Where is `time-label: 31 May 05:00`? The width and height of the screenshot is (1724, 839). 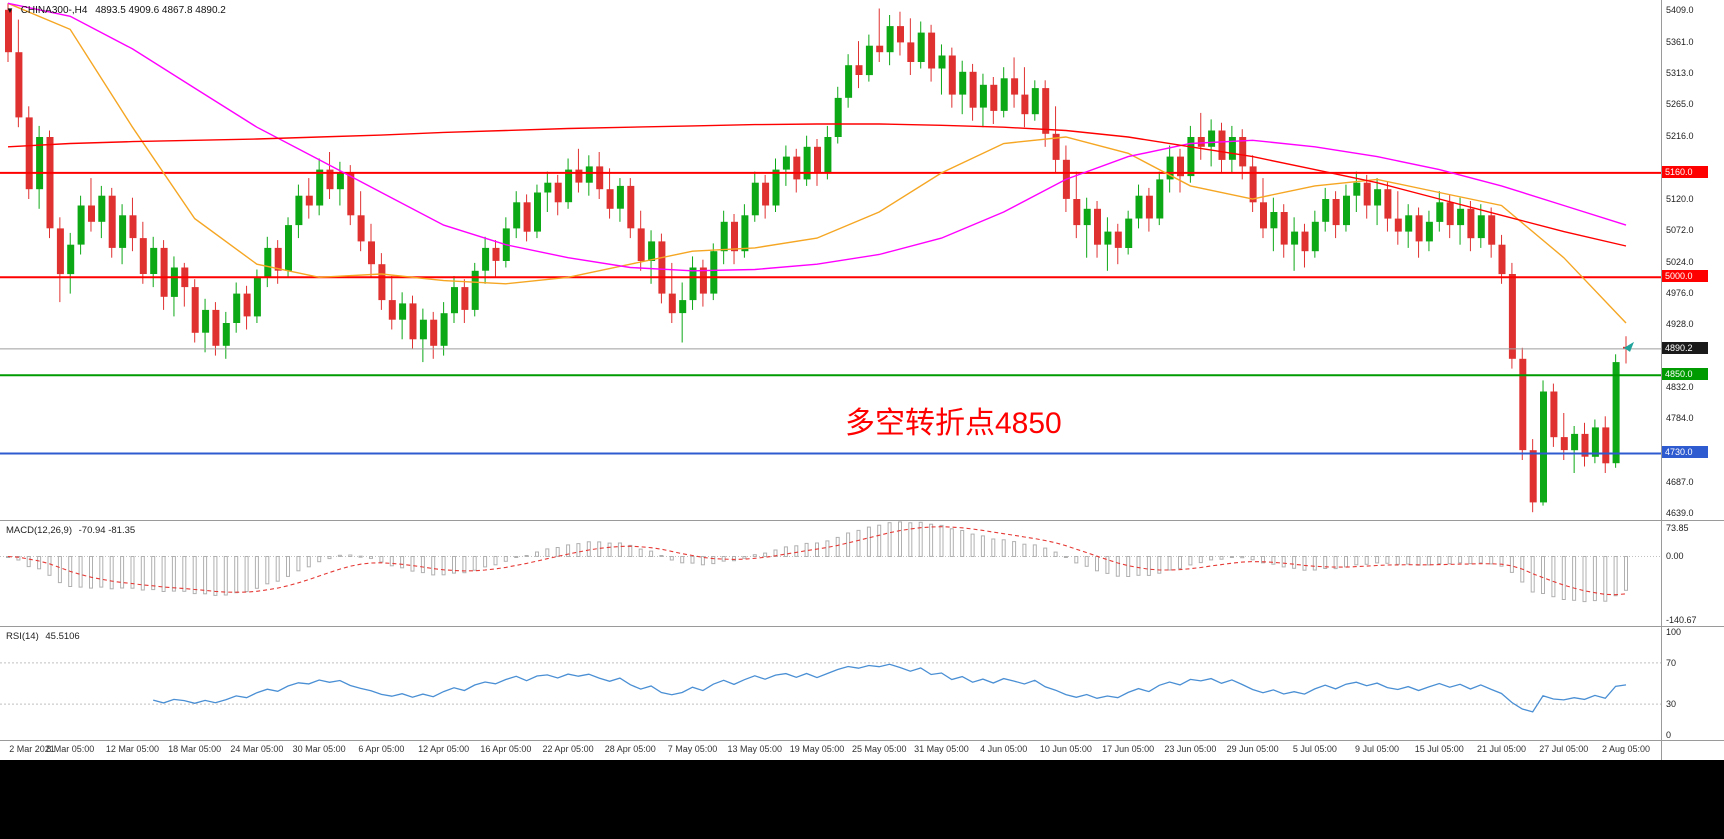
time-label: 31 May 05:00 is located at coordinates (941, 749).